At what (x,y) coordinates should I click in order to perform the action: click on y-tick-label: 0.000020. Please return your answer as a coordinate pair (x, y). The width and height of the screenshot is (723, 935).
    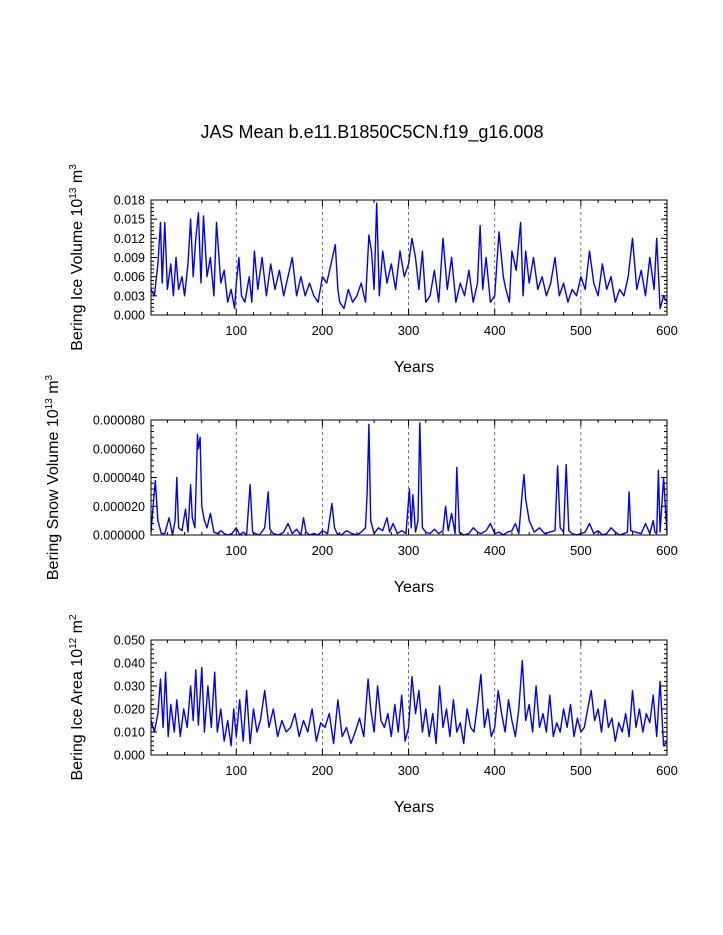
    Looking at the image, I should click on (119, 507).